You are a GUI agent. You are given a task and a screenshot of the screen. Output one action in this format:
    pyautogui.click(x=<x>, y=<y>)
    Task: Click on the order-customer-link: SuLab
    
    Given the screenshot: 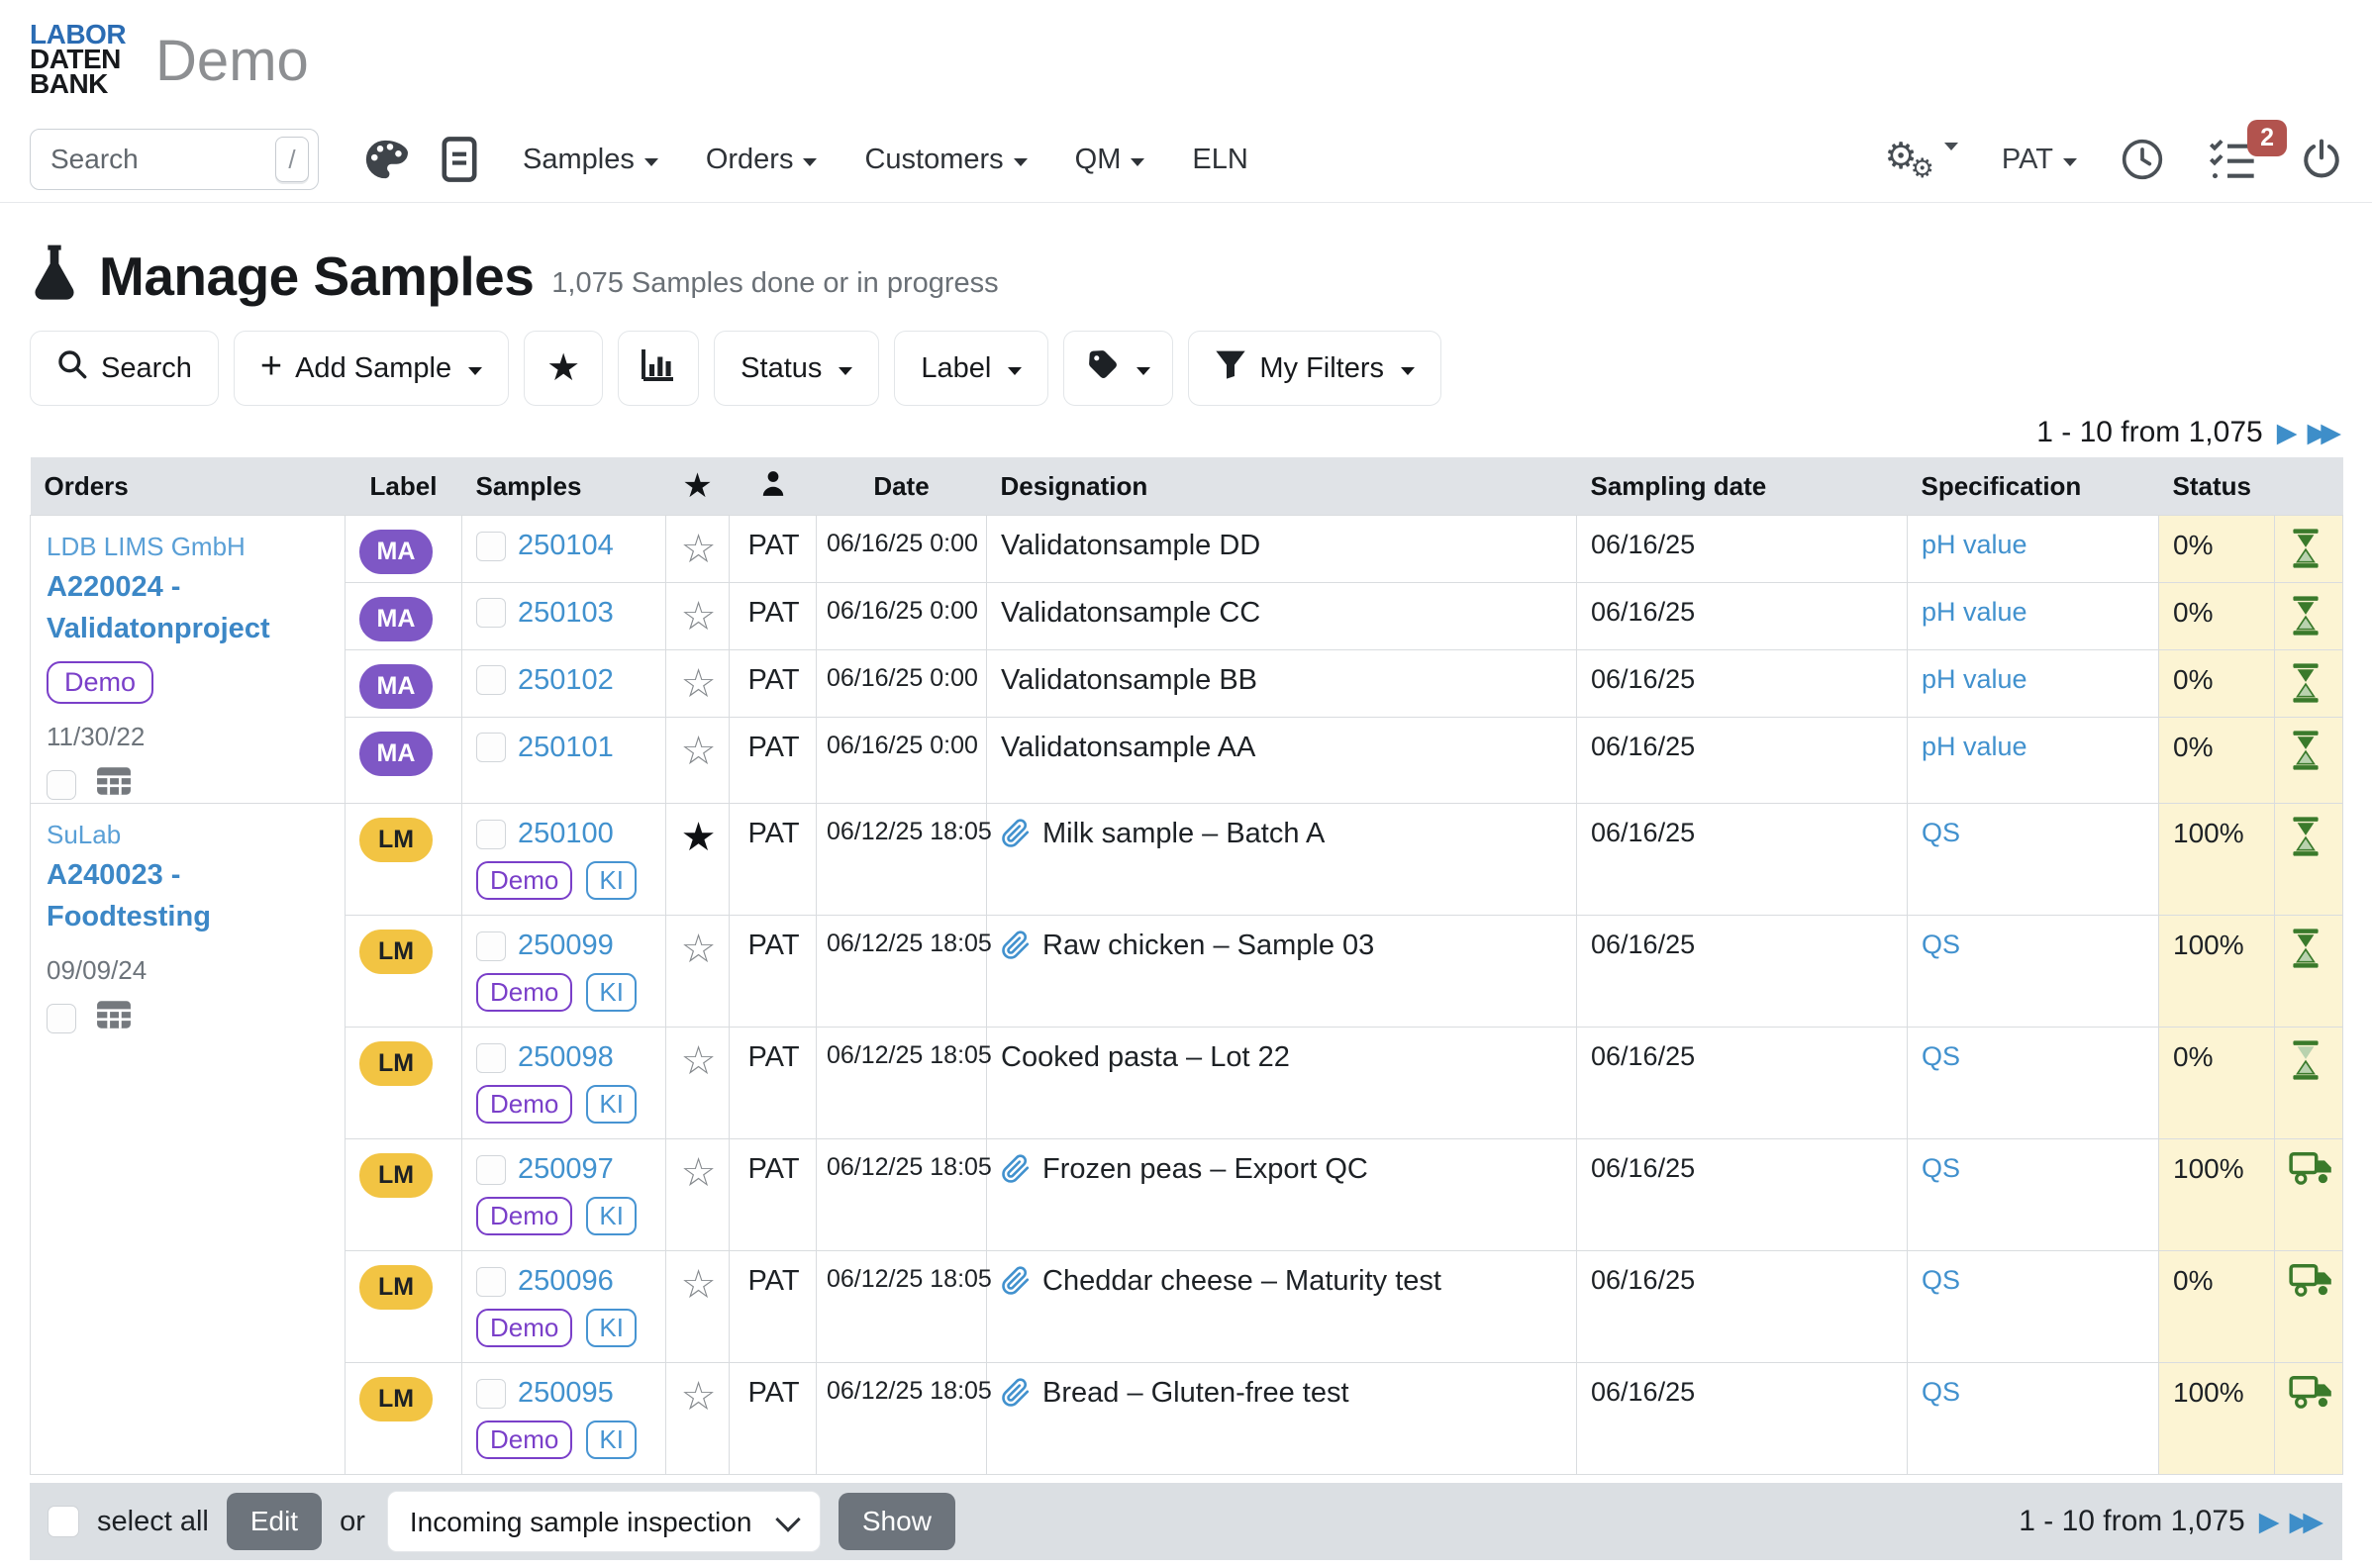 What is the action you would take?
    pyautogui.click(x=85, y=835)
    